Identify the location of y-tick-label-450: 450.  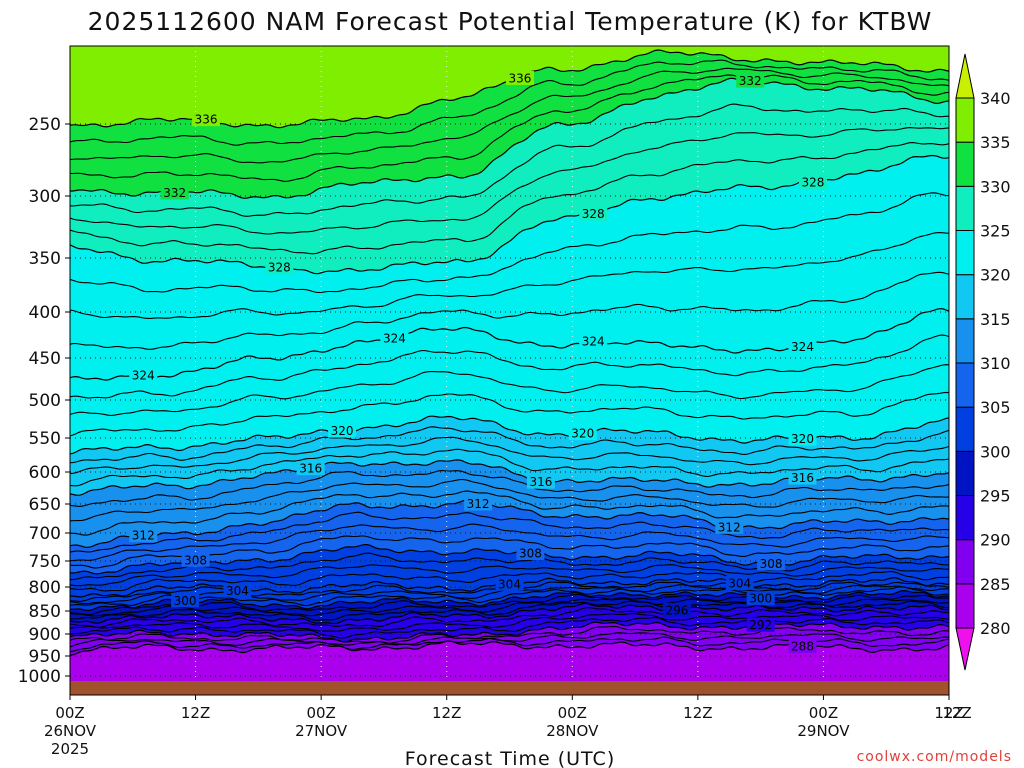
(45, 359).